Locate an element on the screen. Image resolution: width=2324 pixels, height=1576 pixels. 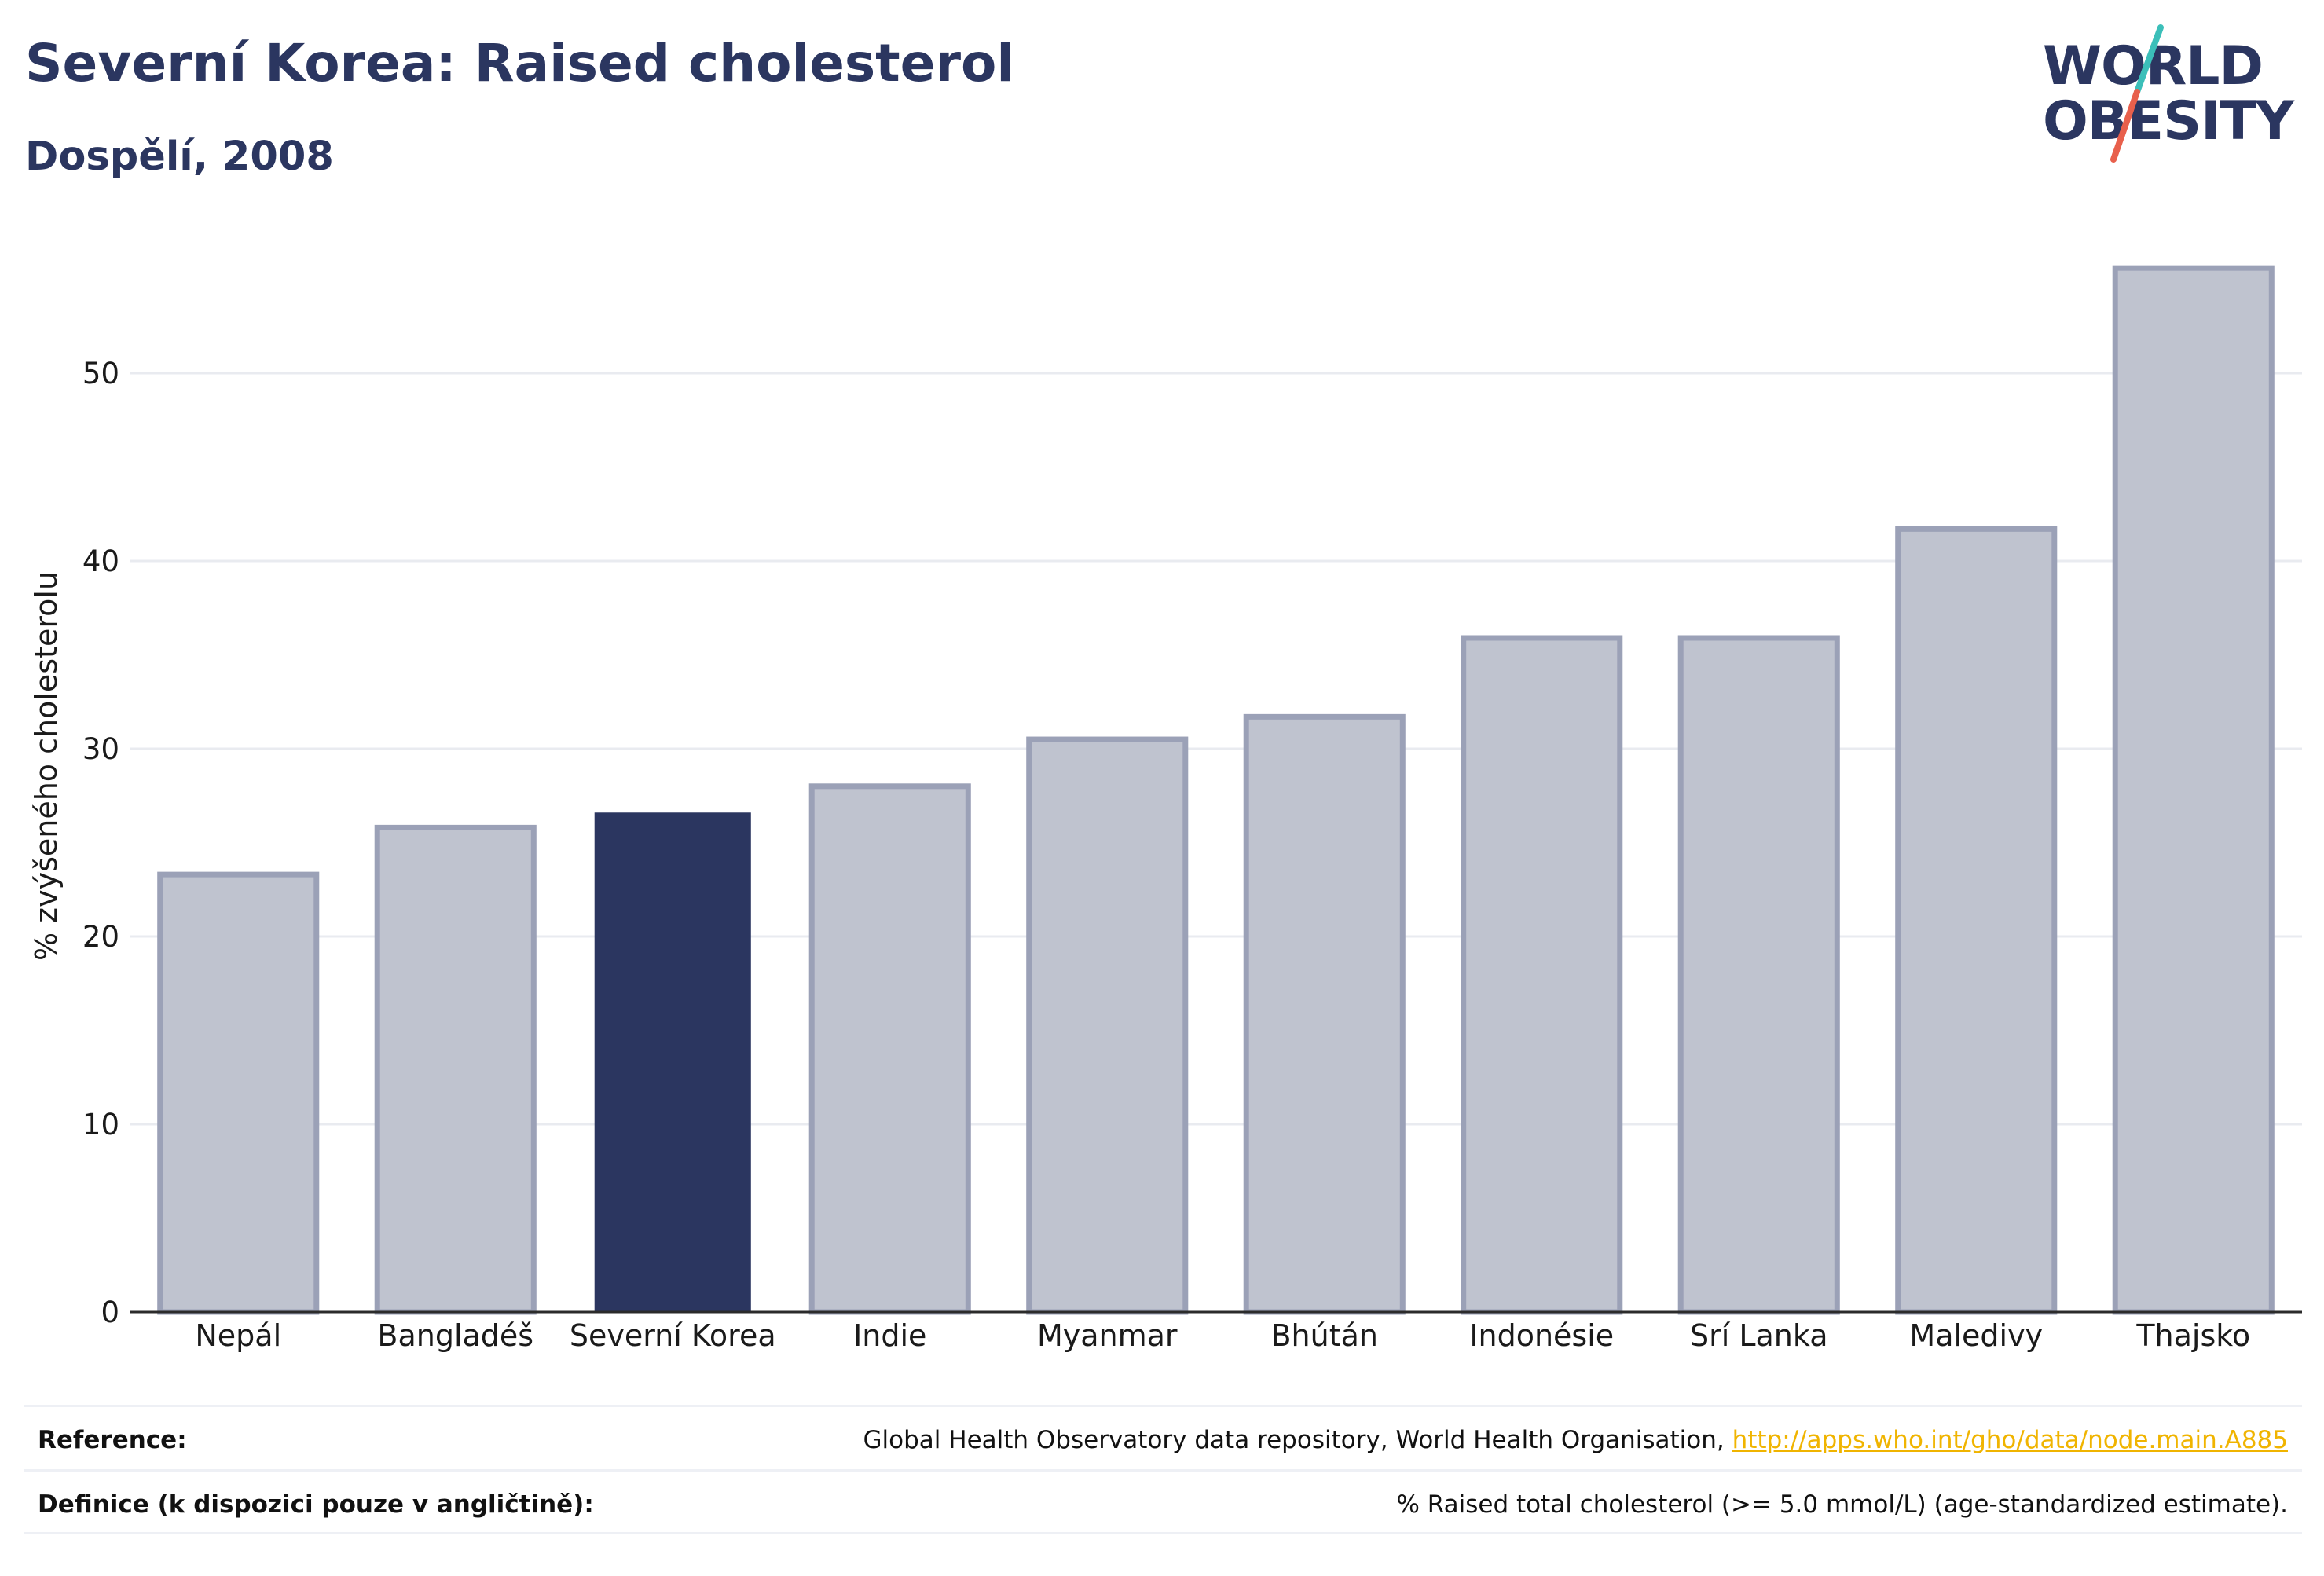
x-category-label: Srí Lanka is located at coordinates (1759, 1335).